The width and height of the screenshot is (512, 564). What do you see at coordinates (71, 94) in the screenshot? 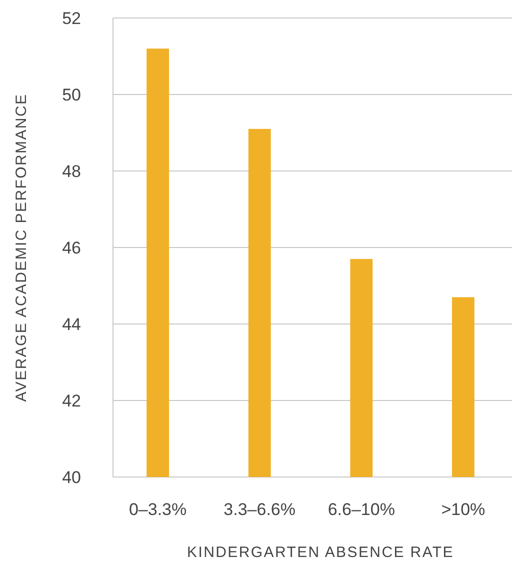
I see `y-tick-label: 50` at bounding box center [71, 94].